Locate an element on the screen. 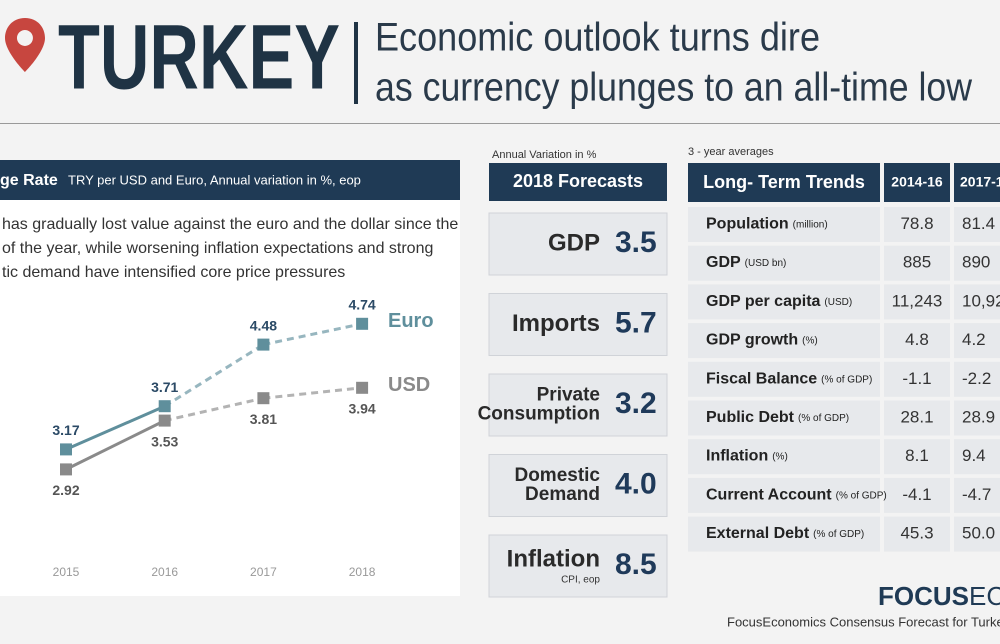 The width and height of the screenshot is (1000, 644). forecast-label: Inflation is located at coordinates (553, 558).